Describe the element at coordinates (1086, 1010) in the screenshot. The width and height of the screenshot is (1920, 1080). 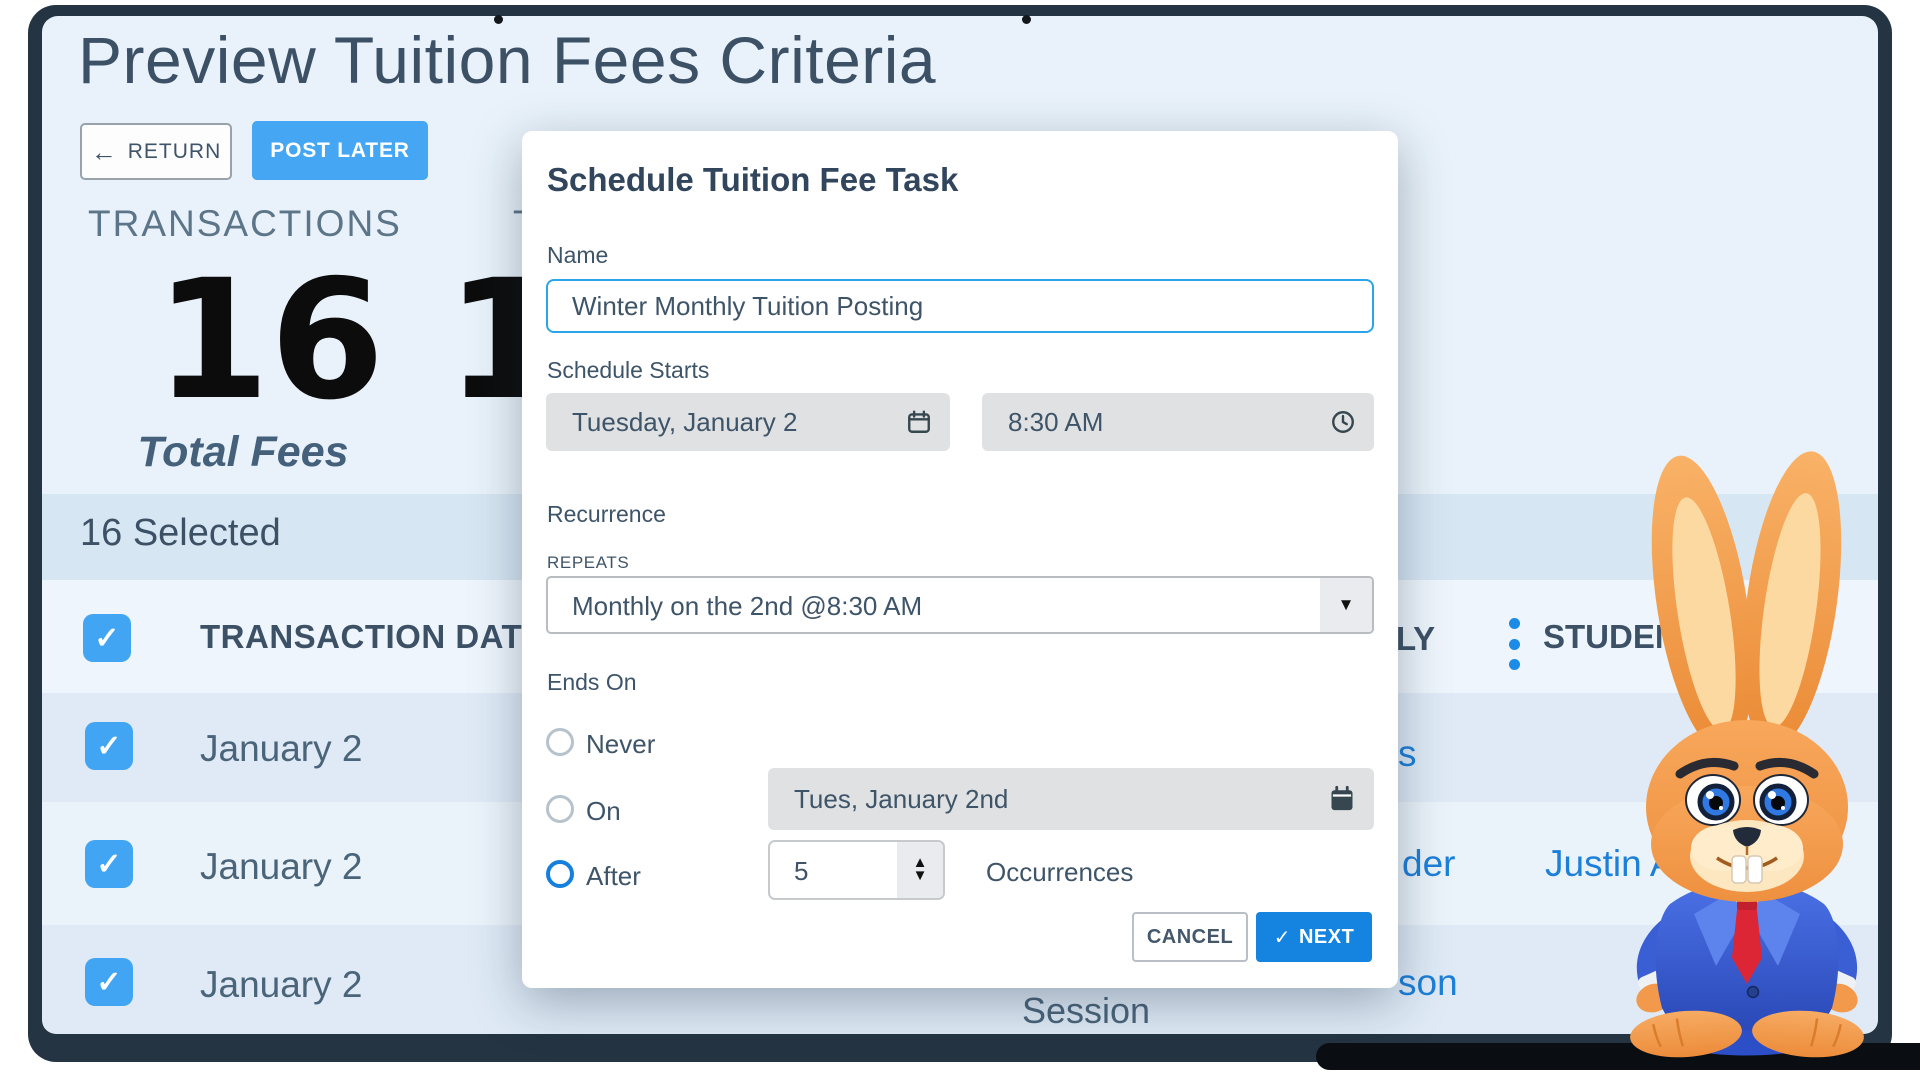
I see `session-cell-text: Session` at that location.